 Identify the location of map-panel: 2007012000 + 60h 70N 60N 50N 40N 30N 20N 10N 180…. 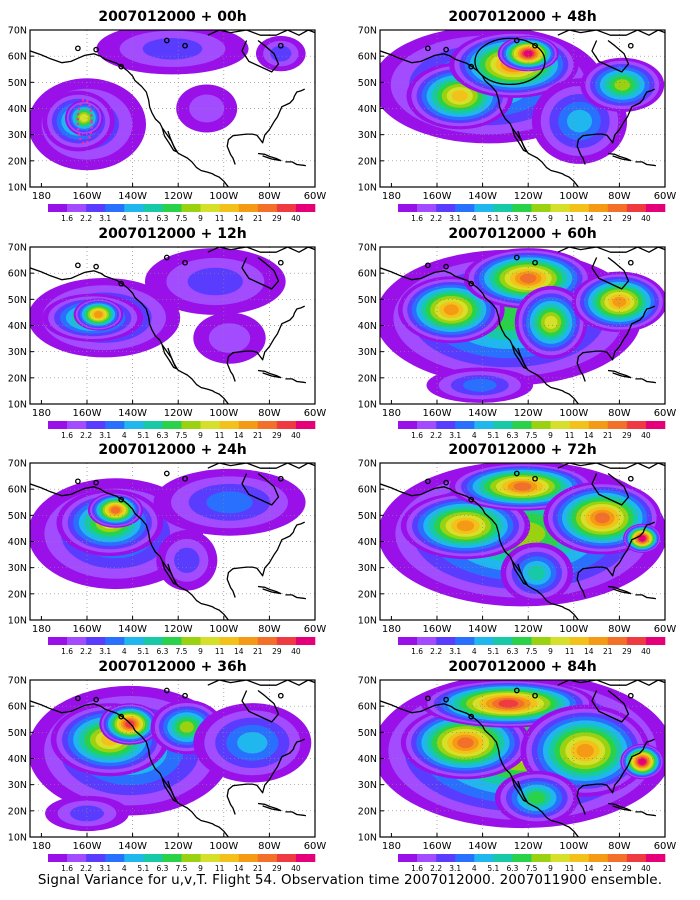
(517, 333).